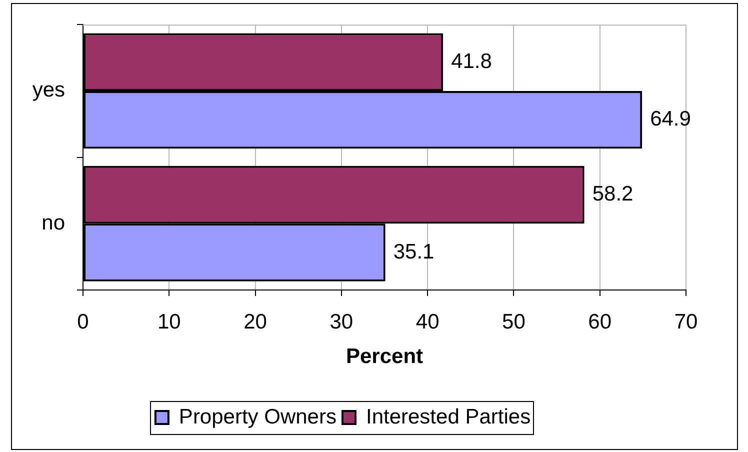 Image resolution: width=748 pixels, height=452 pixels. Describe the element at coordinates (169, 322) in the screenshot. I see `x-tick-label: 10` at that location.